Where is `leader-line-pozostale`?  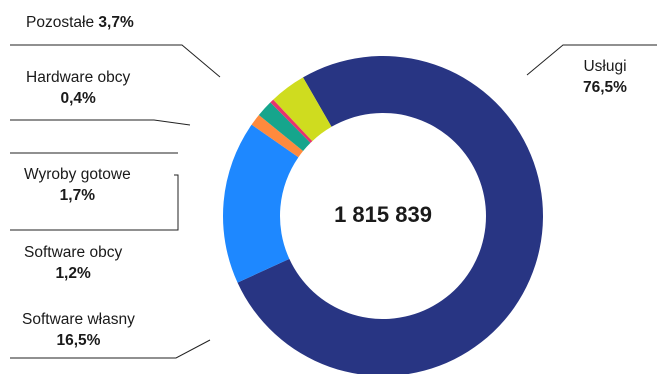 leader-line-pozostale is located at coordinates (115, 61).